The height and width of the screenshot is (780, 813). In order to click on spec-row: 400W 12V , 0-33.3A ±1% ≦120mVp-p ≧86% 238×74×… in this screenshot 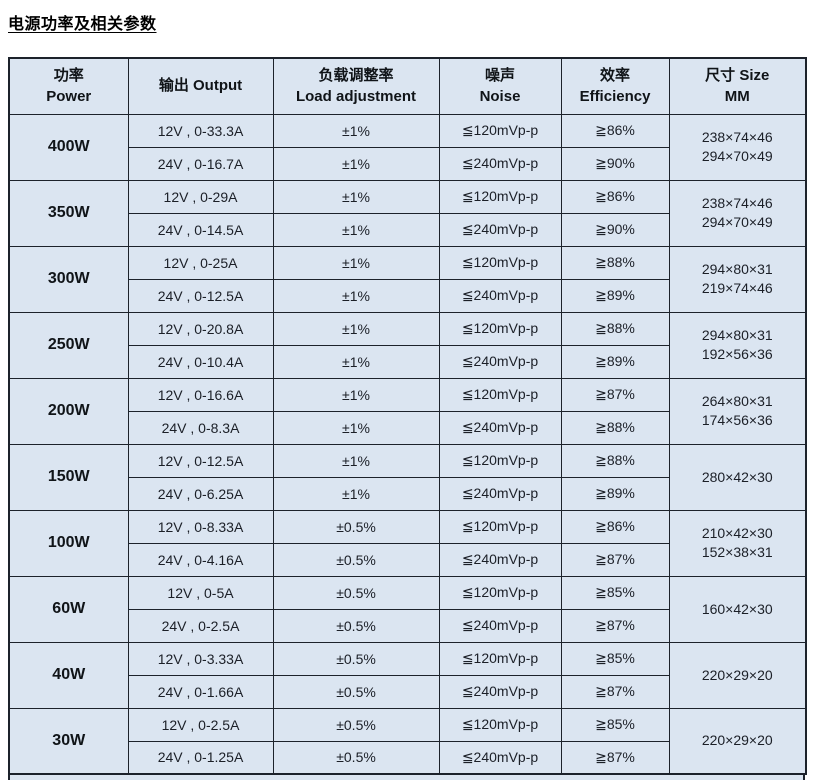, I will do `click(407, 147)`.